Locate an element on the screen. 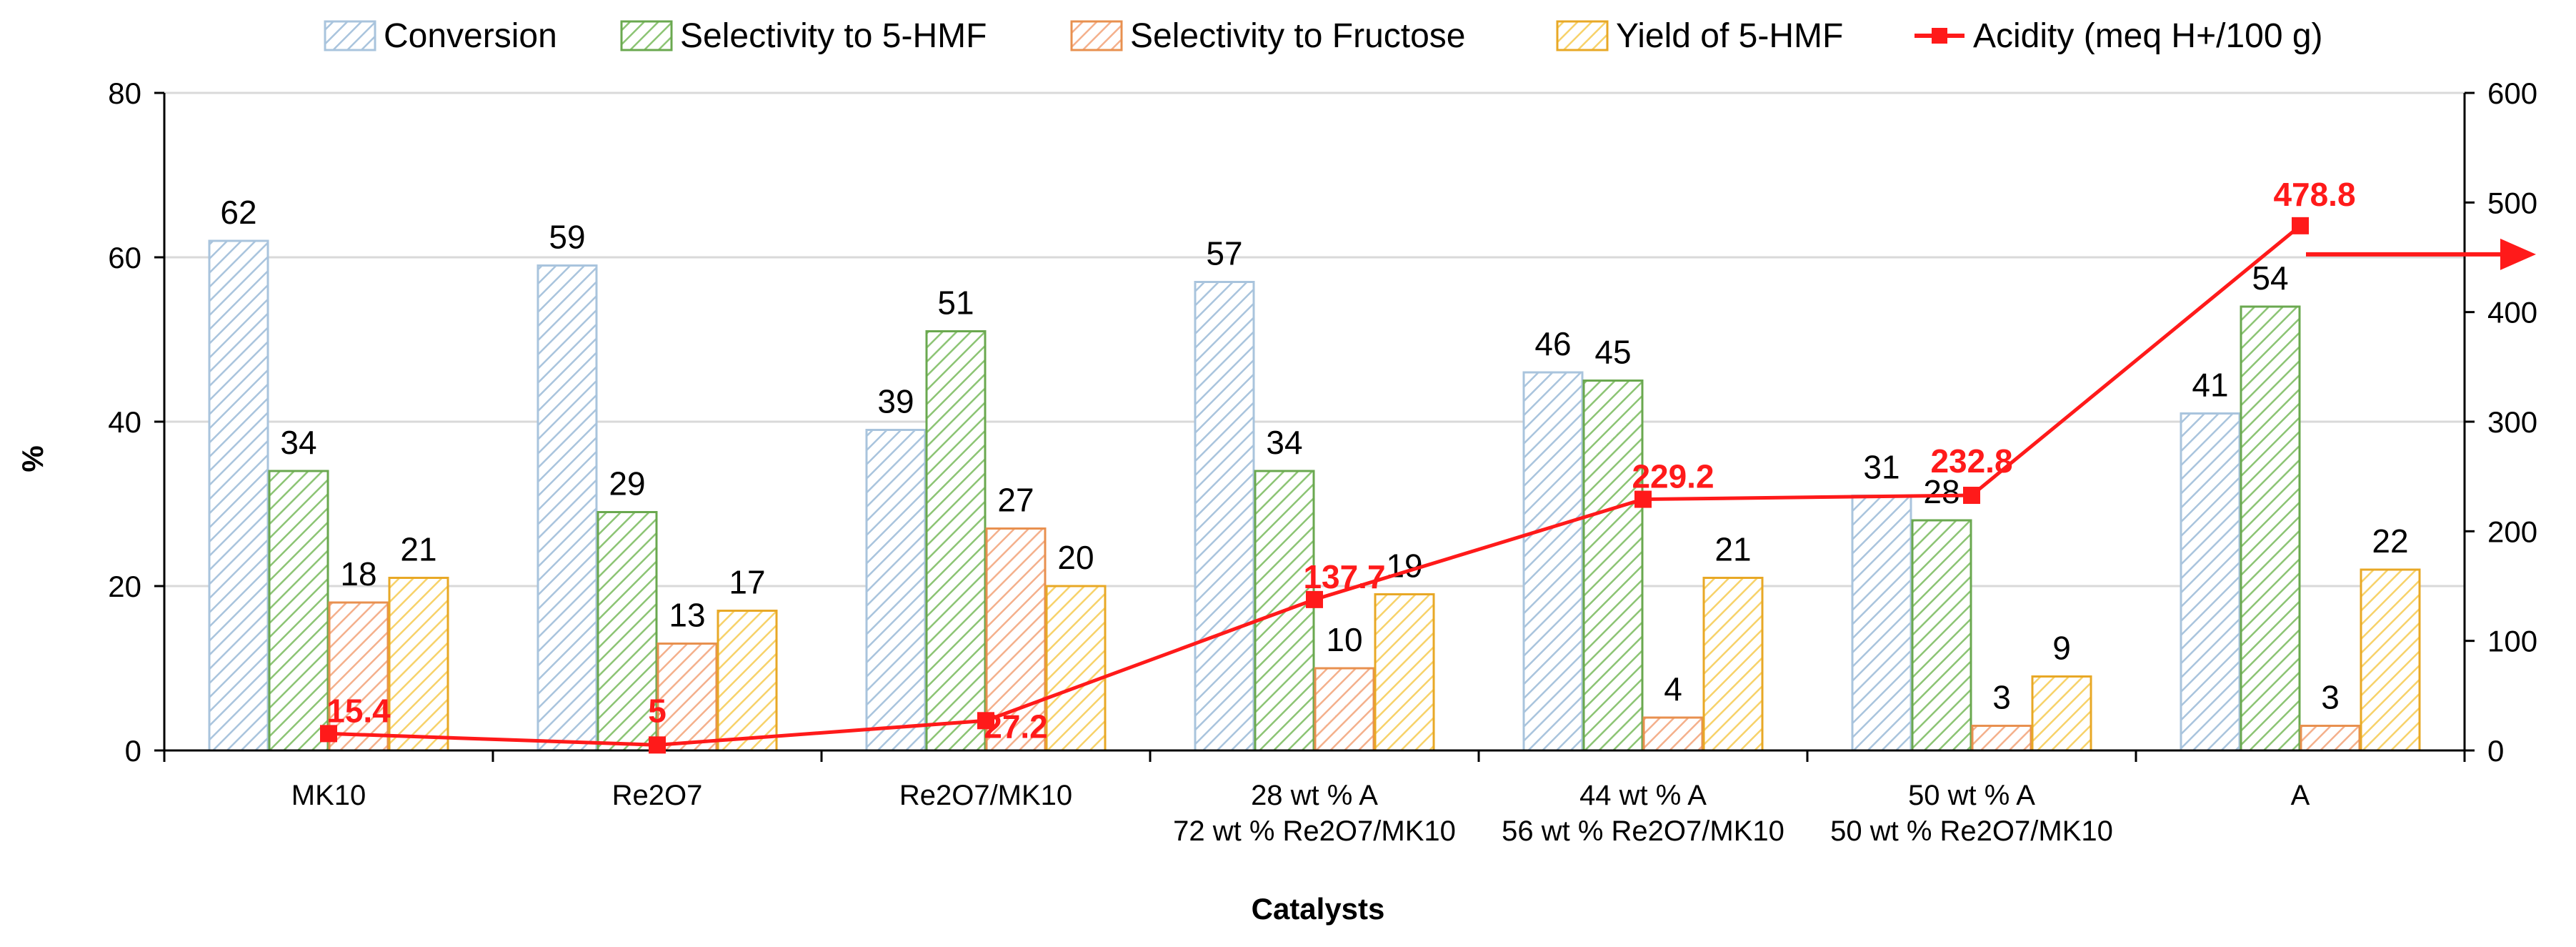 The height and width of the screenshot is (947, 2576). data-label: 4 is located at coordinates (1673, 689).